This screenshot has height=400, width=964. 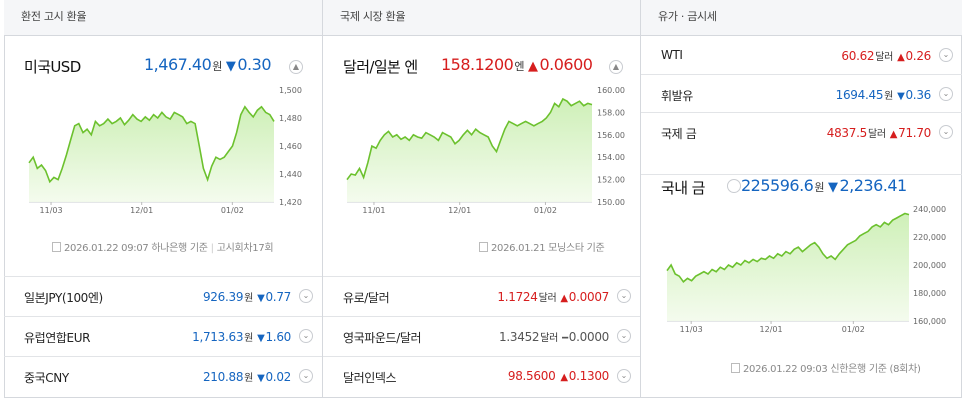 I want to click on x-tick-label: 11/01, so click(x=373, y=210).